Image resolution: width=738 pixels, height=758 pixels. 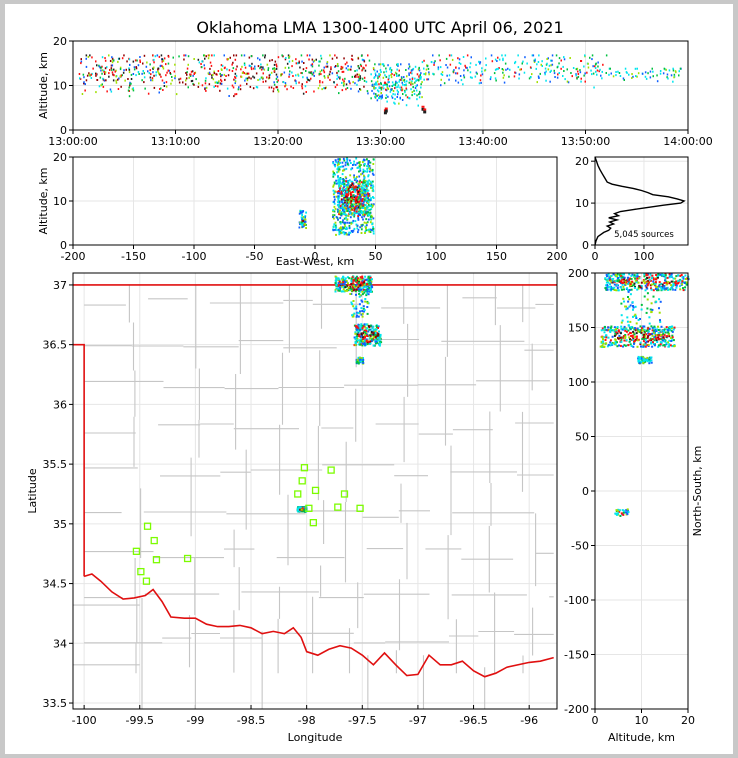 What do you see at coordinates (585, 491) in the screenshot?
I see `altitude-northsouth-y-tick-label: 0` at bounding box center [585, 491].